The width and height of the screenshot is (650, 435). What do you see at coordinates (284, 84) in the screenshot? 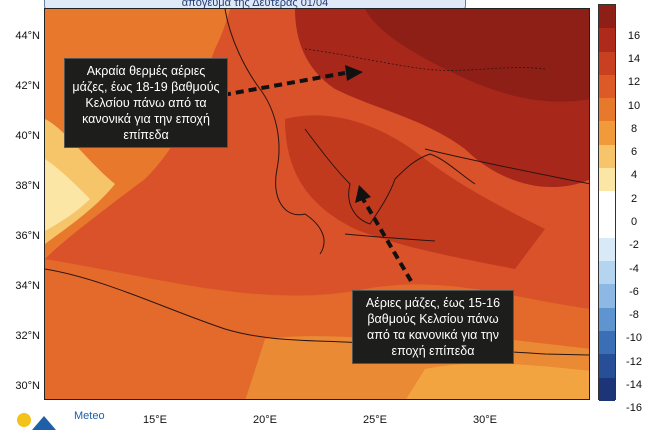
I see `arrow-top-line` at bounding box center [284, 84].